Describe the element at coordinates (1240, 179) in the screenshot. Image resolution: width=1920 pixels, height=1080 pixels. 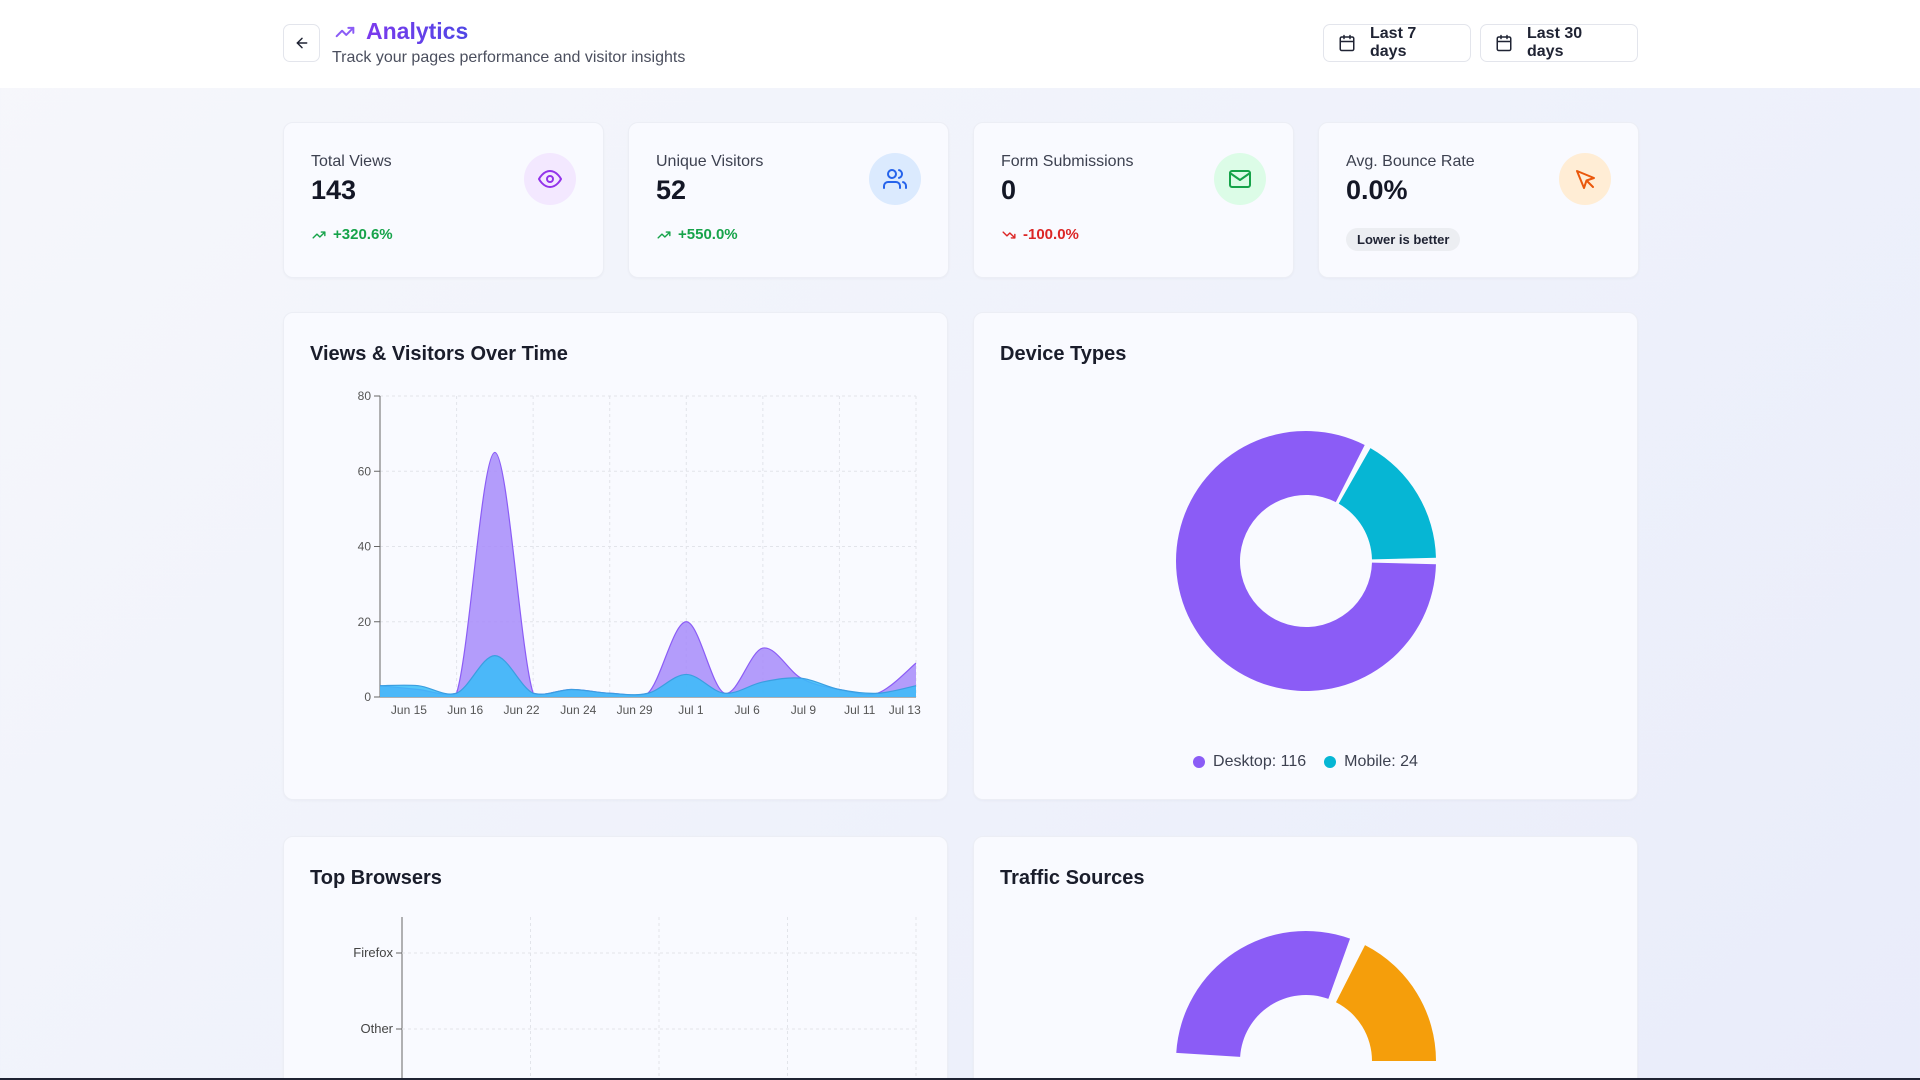
I see `mail-icon` at that location.